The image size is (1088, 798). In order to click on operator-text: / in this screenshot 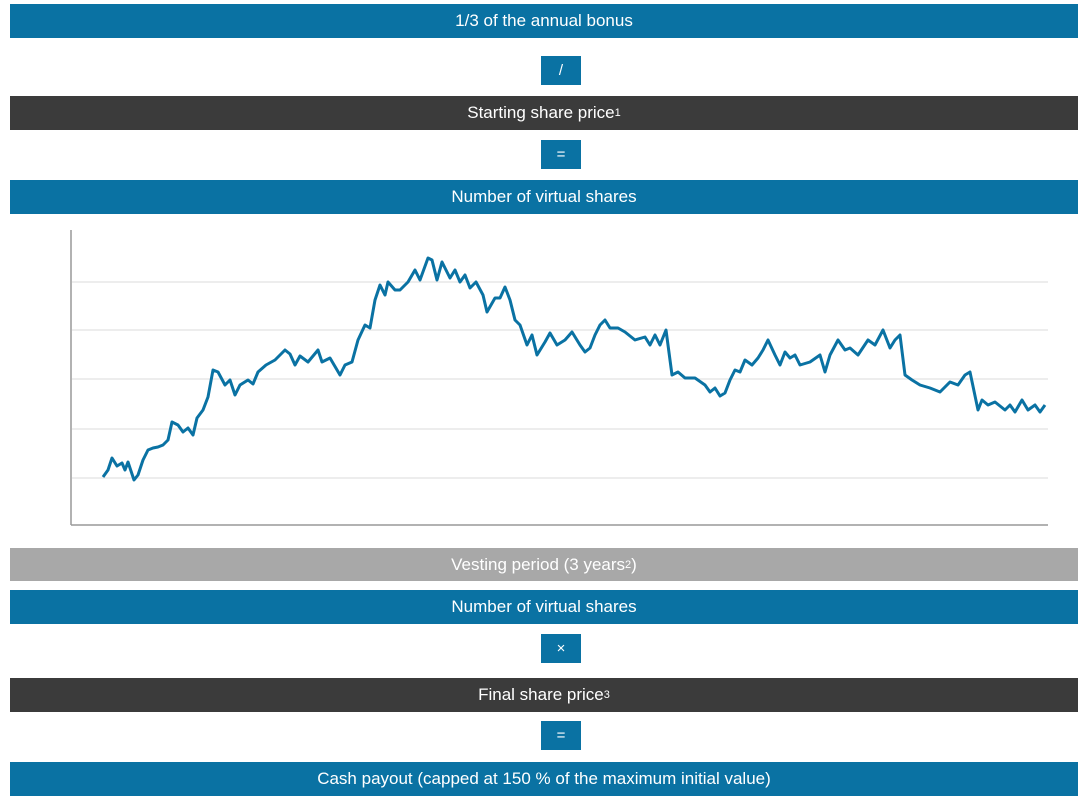, I will do `click(561, 70)`.